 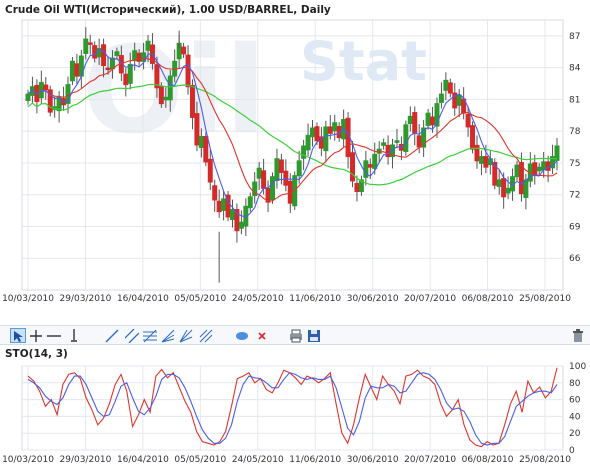 I want to click on price-y-tick-label: 78, so click(x=575, y=132).